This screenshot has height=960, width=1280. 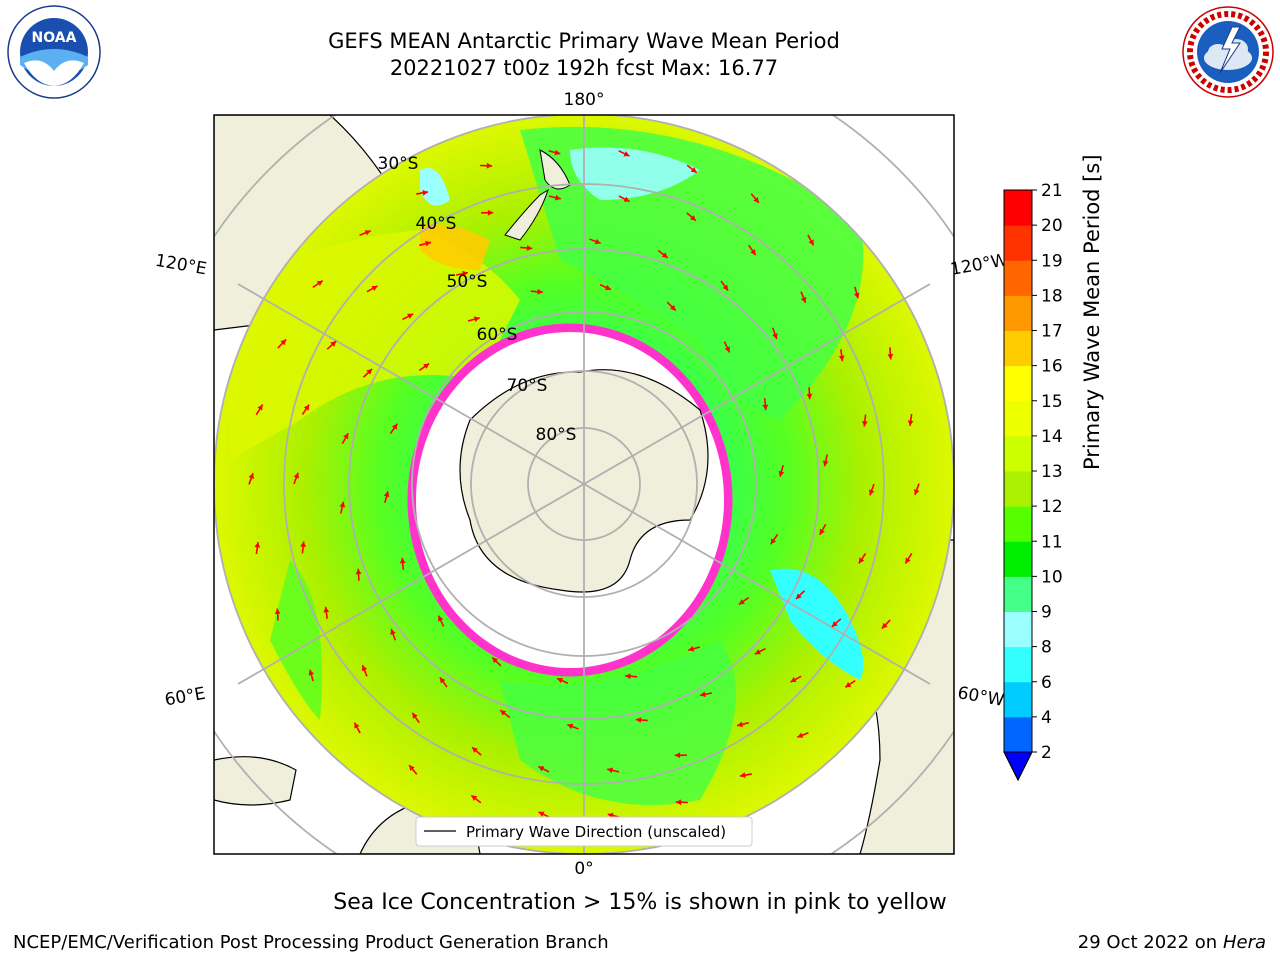 What do you see at coordinates (1052, 542) in the screenshot?
I see `colorbar-tick-label: 11` at bounding box center [1052, 542].